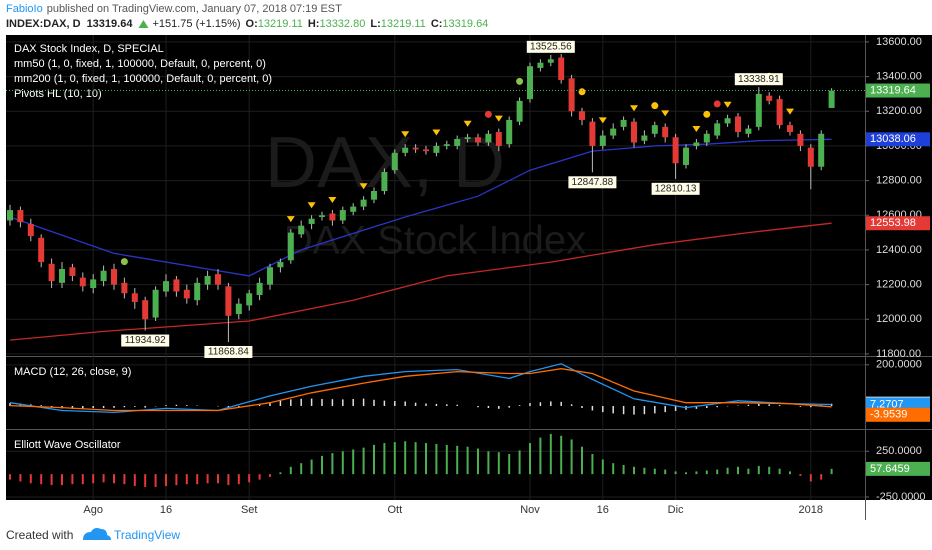 The width and height of the screenshot is (932, 550). Describe the element at coordinates (811, 510) in the screenshot. I see `x-tick-label: 2018` at that location.